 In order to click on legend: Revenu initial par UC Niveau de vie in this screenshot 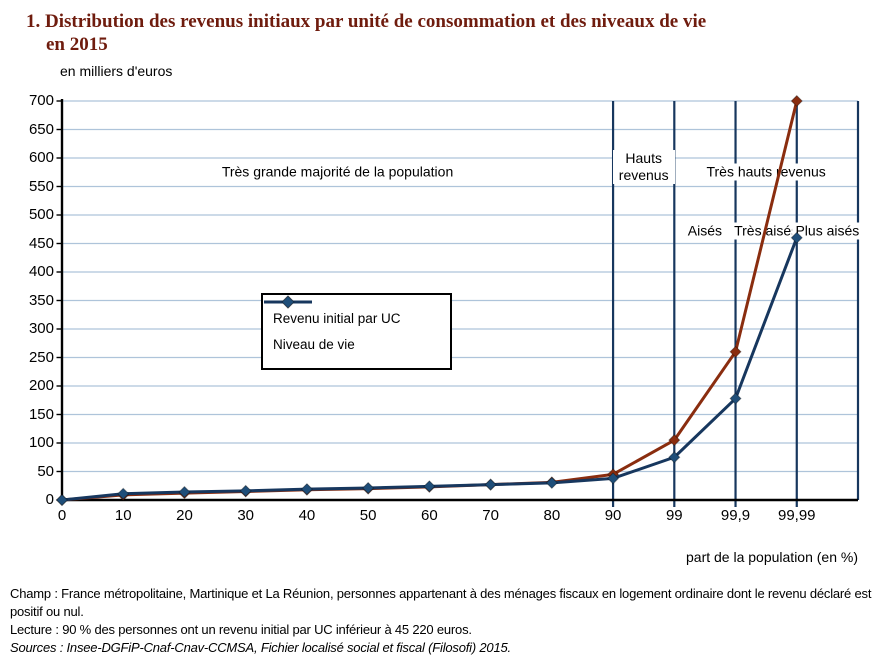, I will do `click(356, 331)`.